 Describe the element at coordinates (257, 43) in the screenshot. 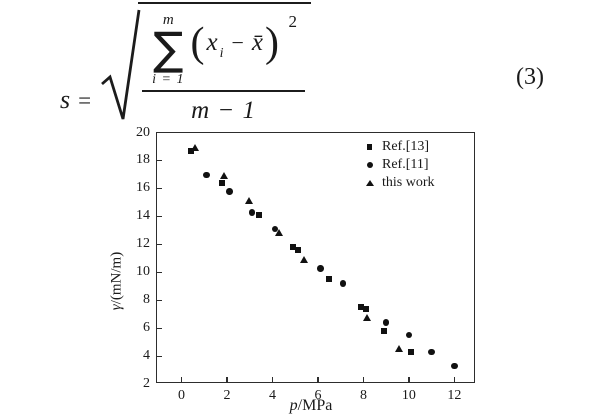

I see `mean-variable: x̄` at that location.